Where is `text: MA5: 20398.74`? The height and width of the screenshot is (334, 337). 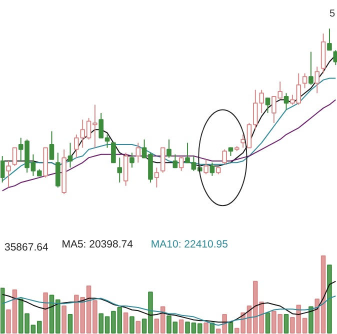 text: MA5: 20398.74 is located at coordinates (98, 244).